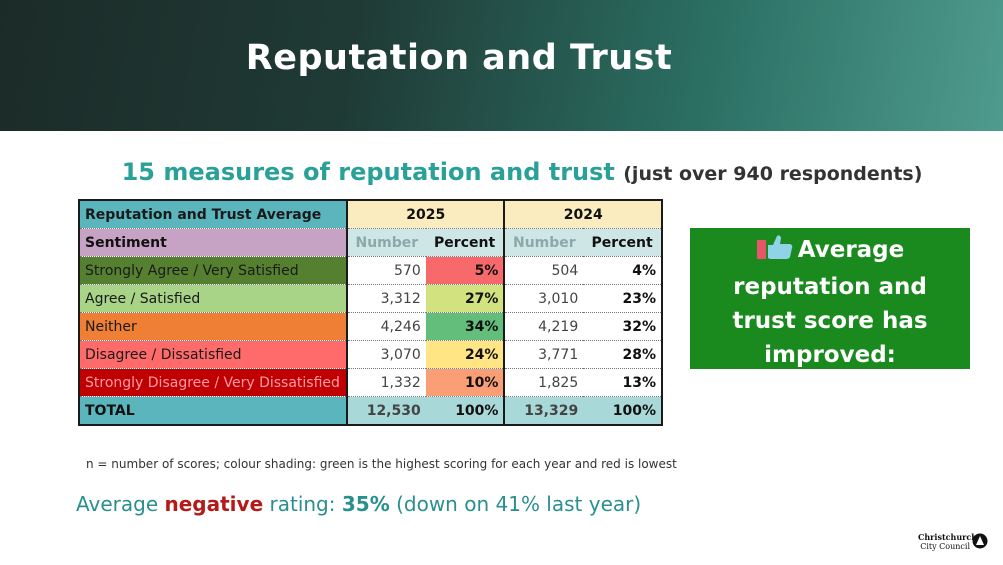 The height and width of the screenshot is (565, 1003). I want to click on sentiment-label: Strongly Agree / Very Satisfied, so click(213, 270).